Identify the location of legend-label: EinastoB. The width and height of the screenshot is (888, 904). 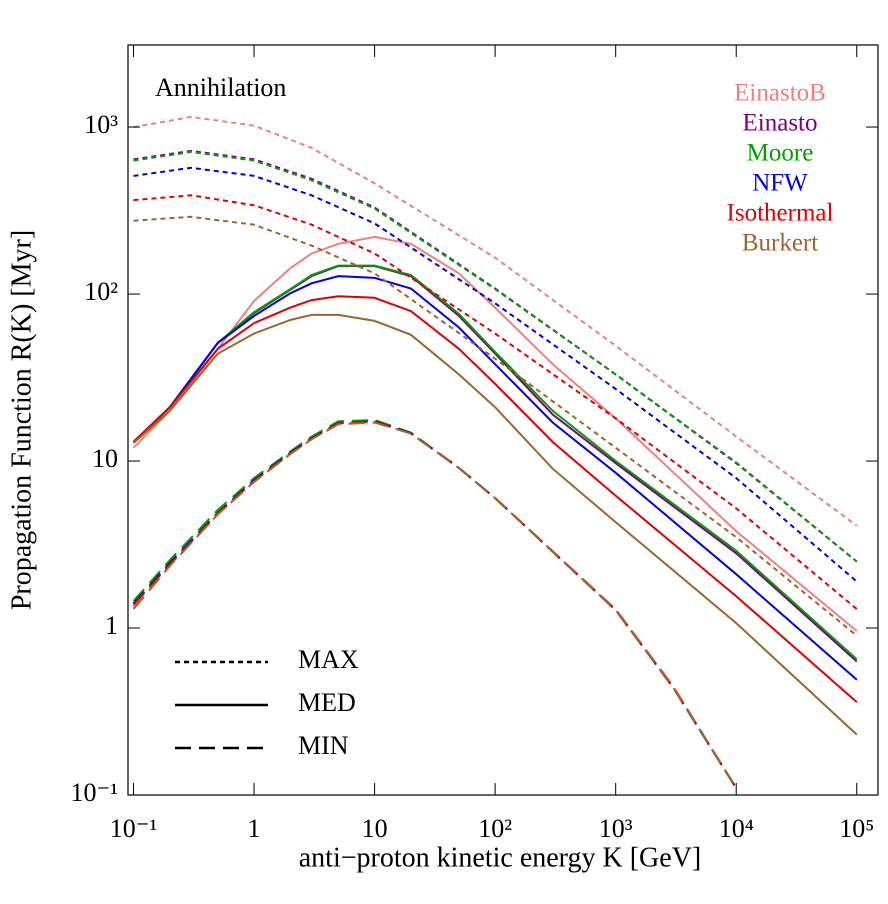
(780, 93).